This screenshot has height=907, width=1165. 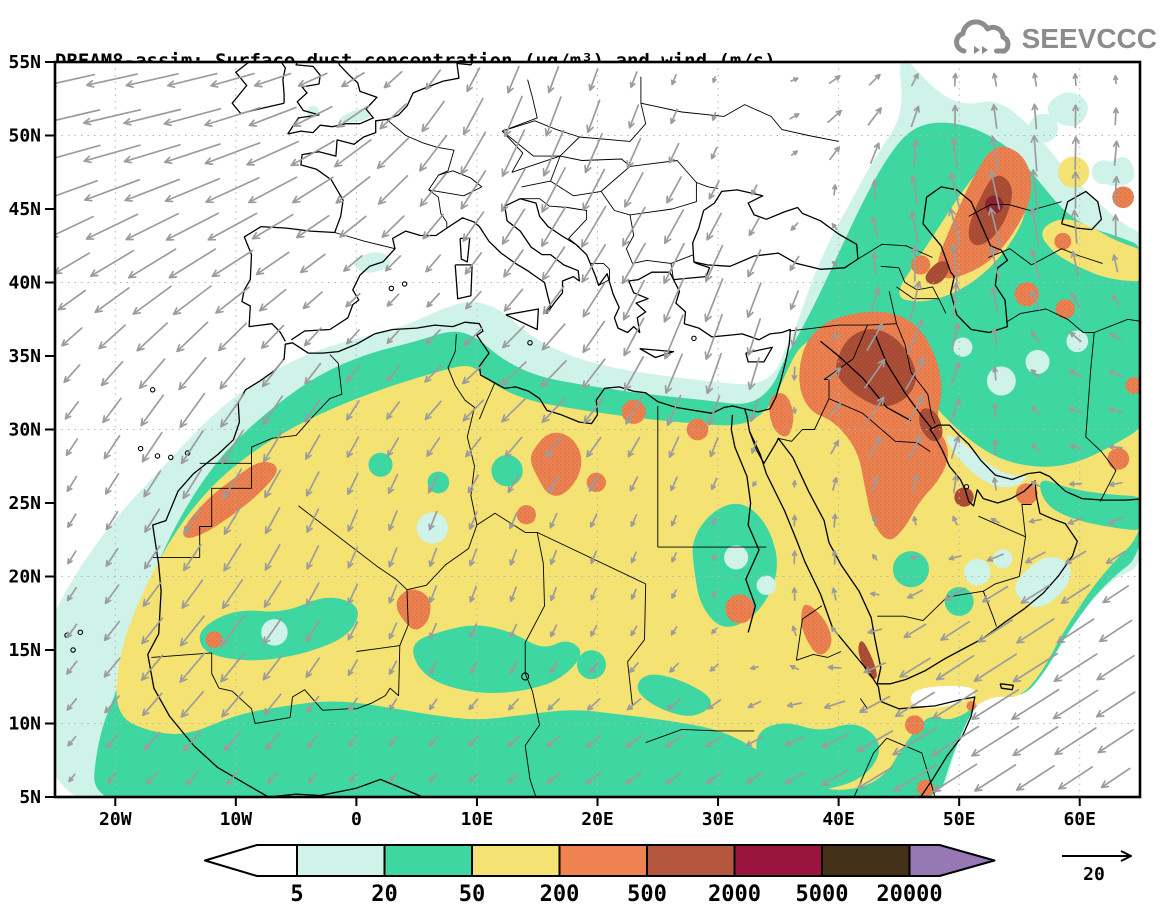 I want to click on colorbar-label-2000: 2000, so click(x=734, y=894).